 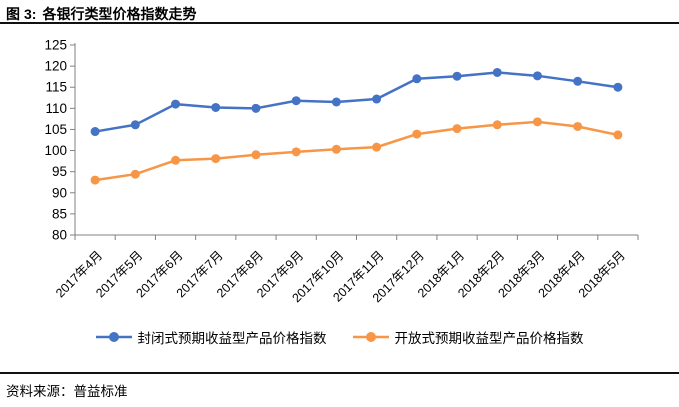 What do you see at coordinates (30, 14) in the screenshot?
I see `figure-title-number: 3:` at bounding box center [30, 14].